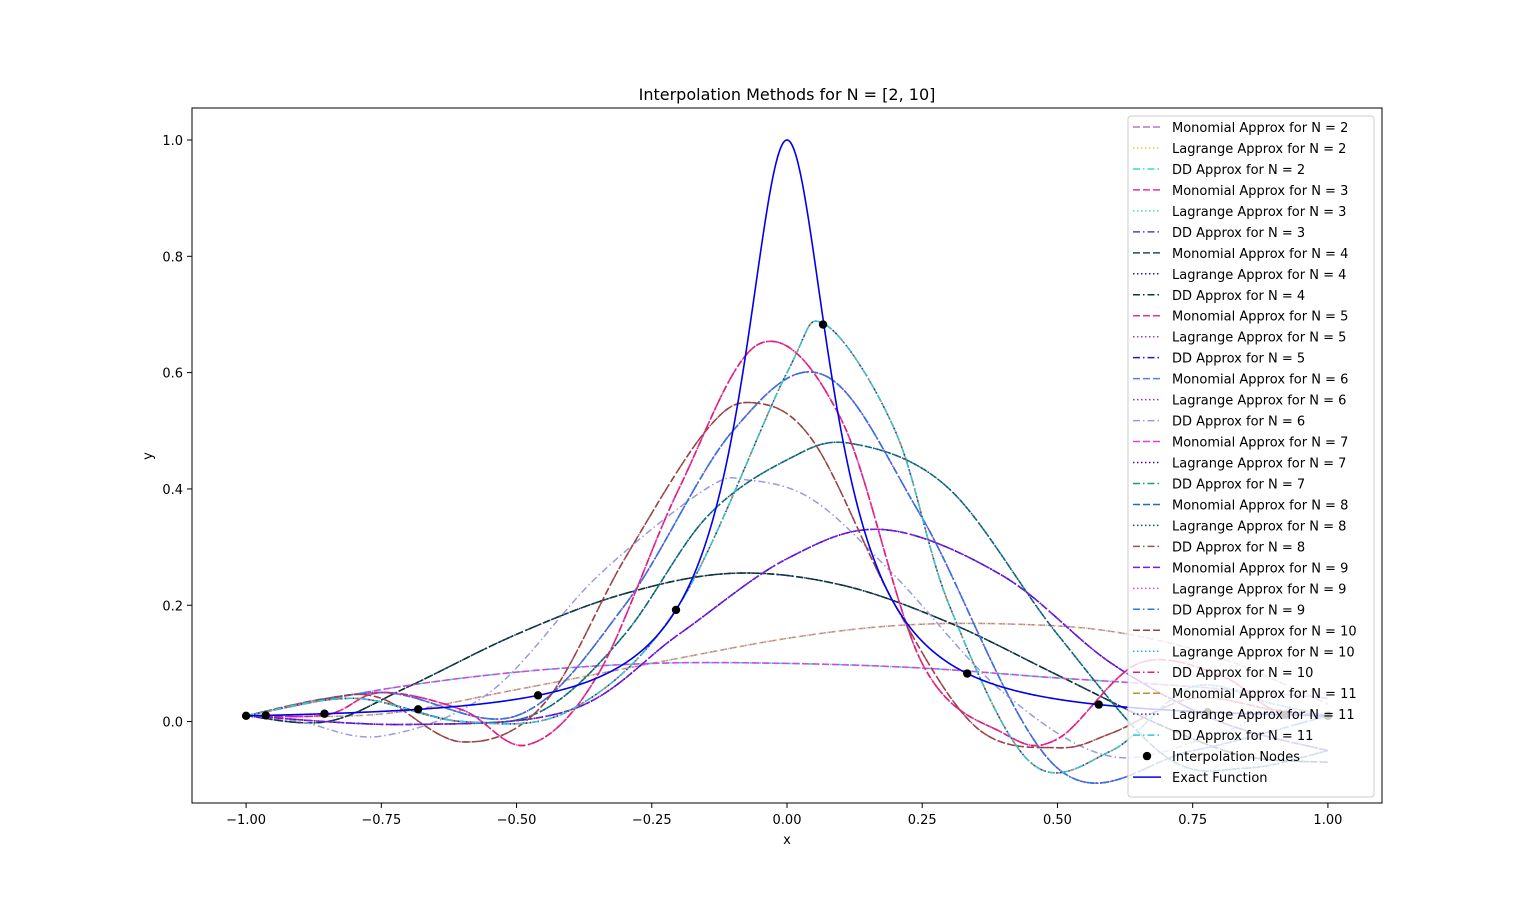 This screenshot has height=903, width=1536. I want to click on legend-label: Monomial Approx for N = 4, so click(1260, 254).